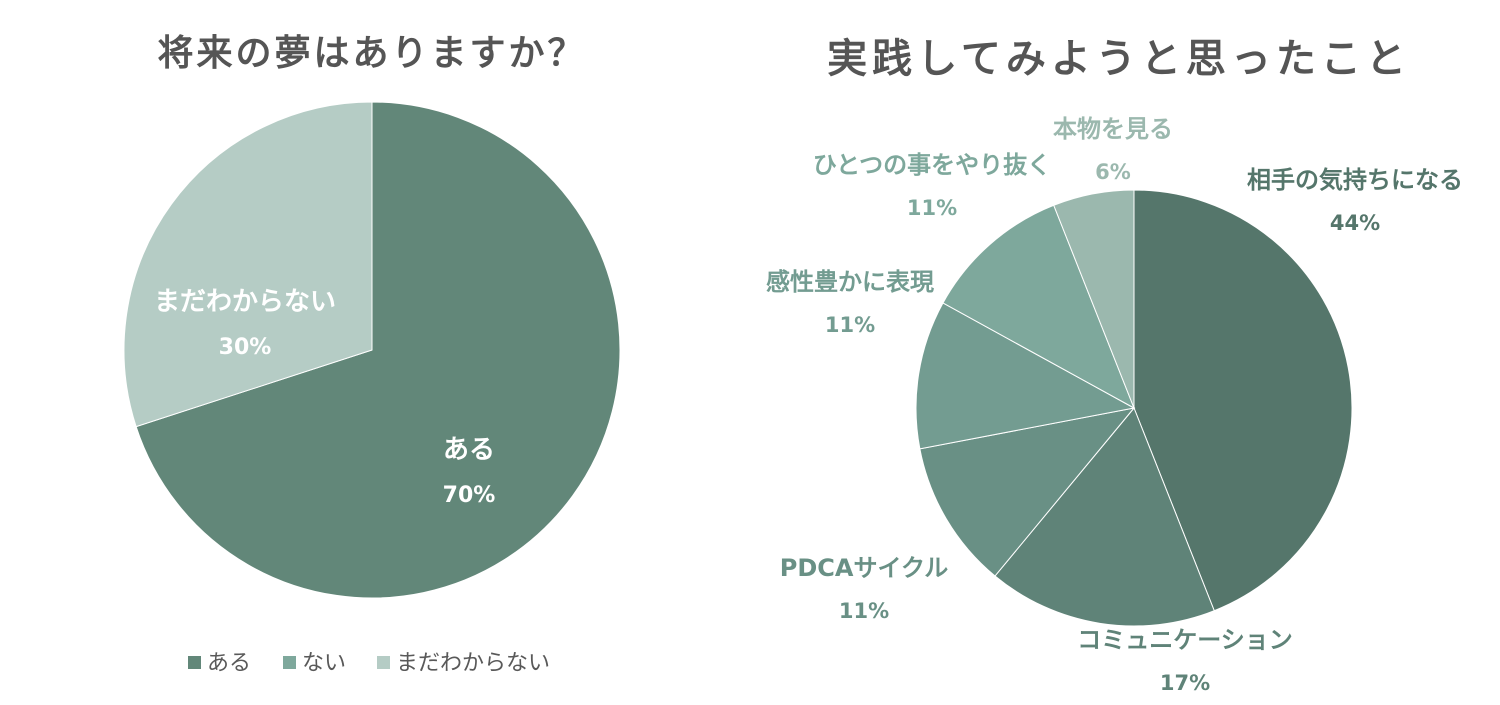 The width and height of the screenshot is (1500, 705). Describe the element at coordinates (1355, 180) in the screenshot. I see `data-label: 相手の気持ちになる` at that location.